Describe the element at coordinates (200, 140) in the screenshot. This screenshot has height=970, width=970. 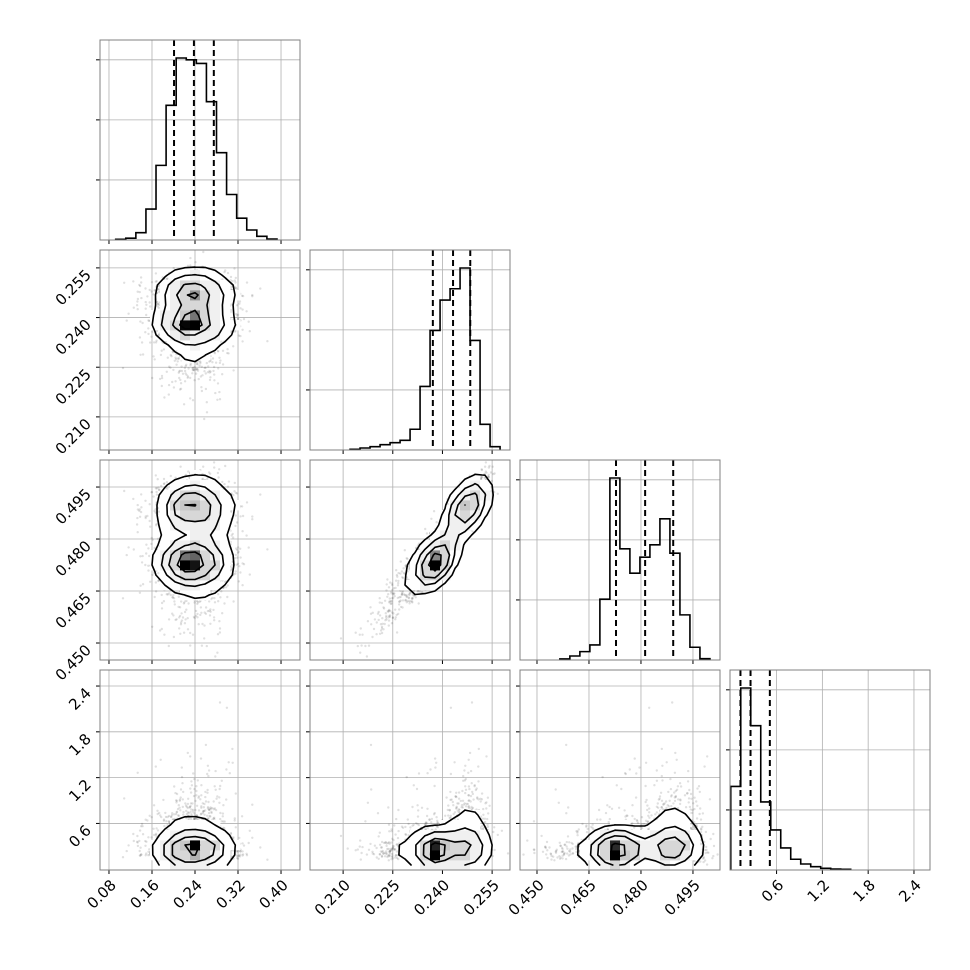
I see `panel-frame` at that location.